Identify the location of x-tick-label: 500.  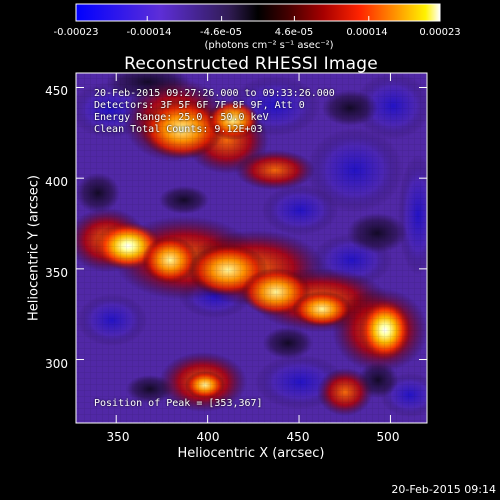
(388, 437).